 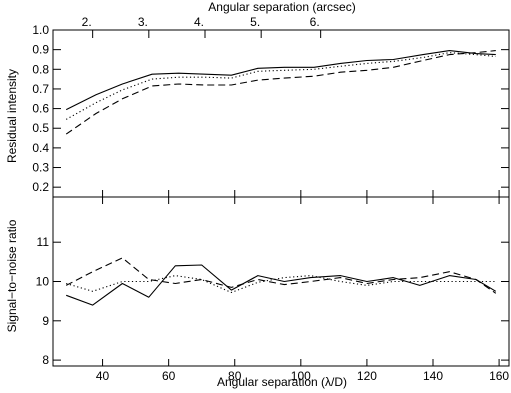 I want to click on bottom-series-dashed, so click(x=281, y=275).